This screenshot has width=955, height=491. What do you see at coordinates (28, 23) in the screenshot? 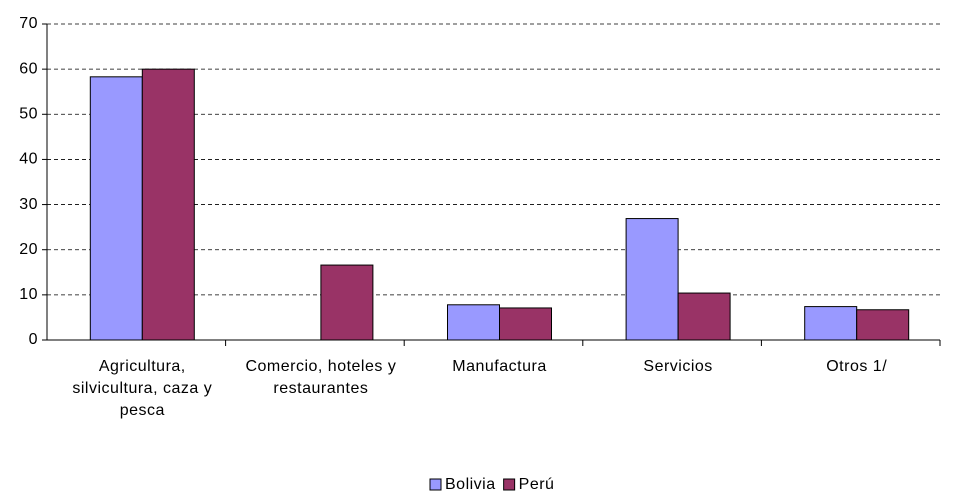
I see `y-tick-label: 70` at bounding box center [28, 23].